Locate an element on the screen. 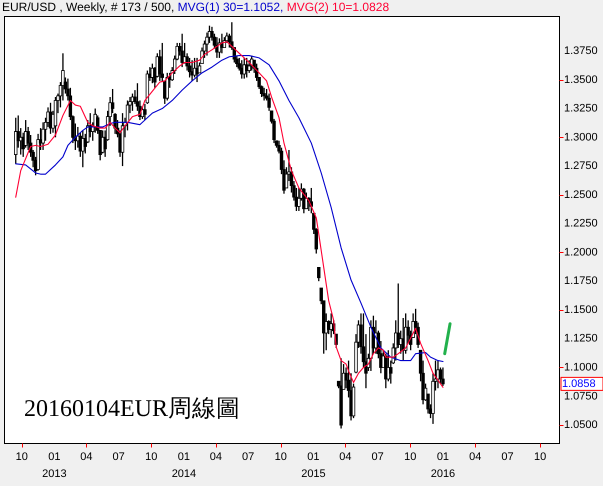 Image resolution: width=603 pixels, height=486 pixels. x-tick-label: 01 2015 is located at coordinates (313, 465).